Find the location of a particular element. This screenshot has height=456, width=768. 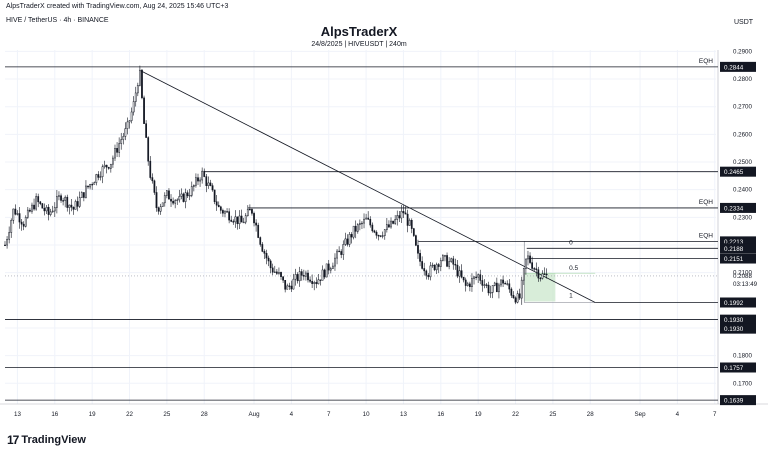

x-tick-label: 10 is located at coordinates (366, 414).